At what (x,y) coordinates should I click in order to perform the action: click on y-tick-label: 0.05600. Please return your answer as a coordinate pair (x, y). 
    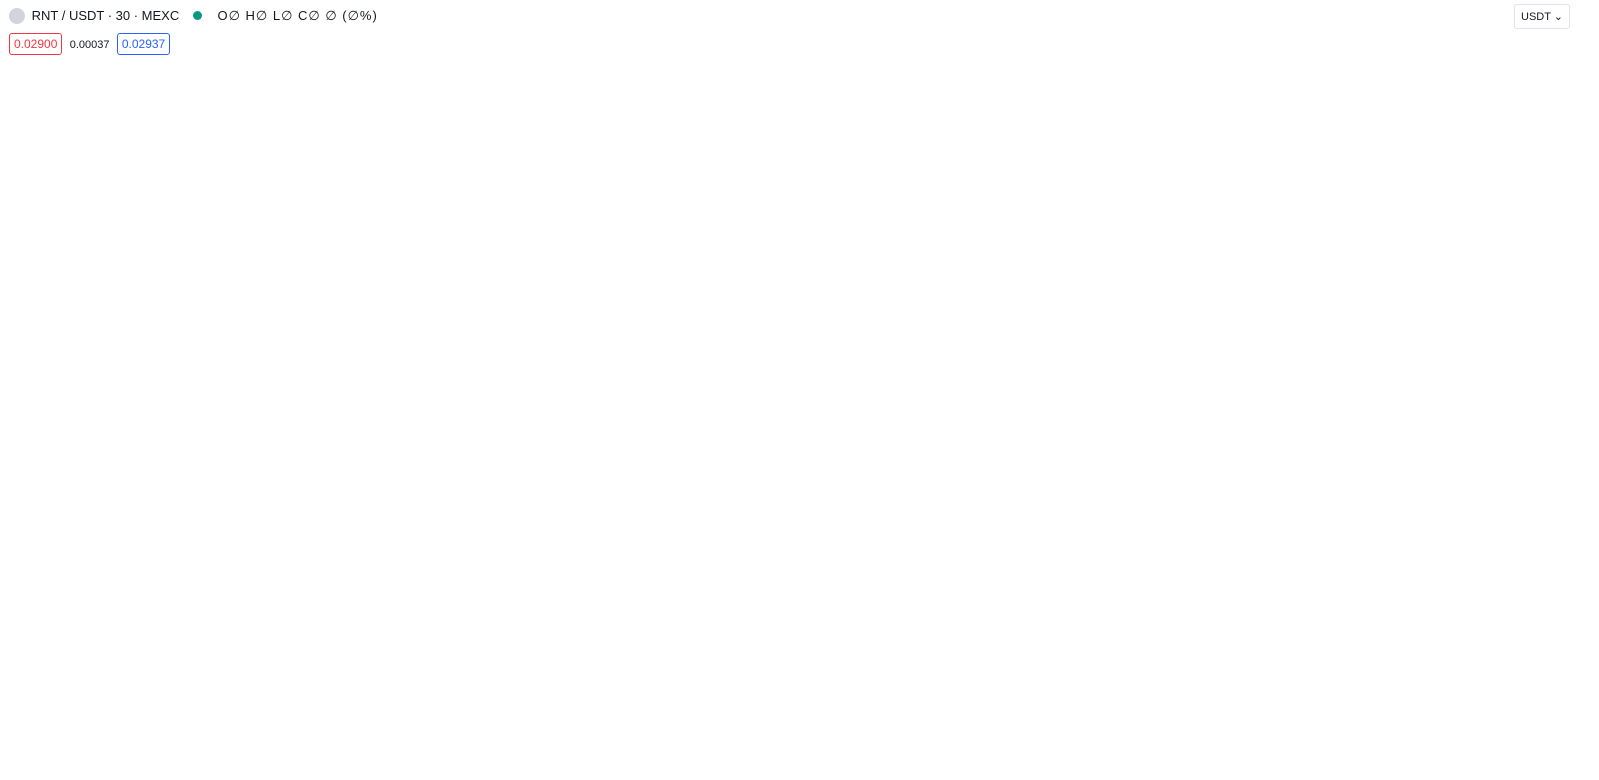
    Looking at the image, I should click on (1540, 283).